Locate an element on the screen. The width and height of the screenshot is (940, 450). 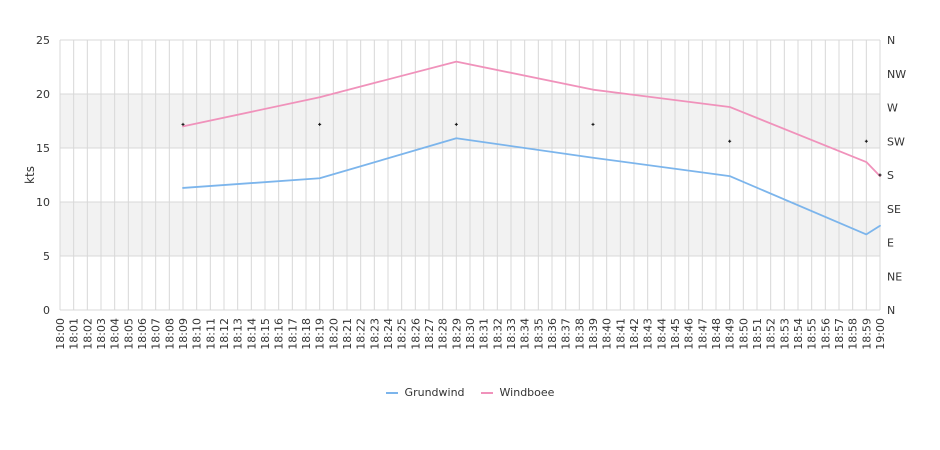
x-tick-label: 18:43 is located at coordinates (648, 334).